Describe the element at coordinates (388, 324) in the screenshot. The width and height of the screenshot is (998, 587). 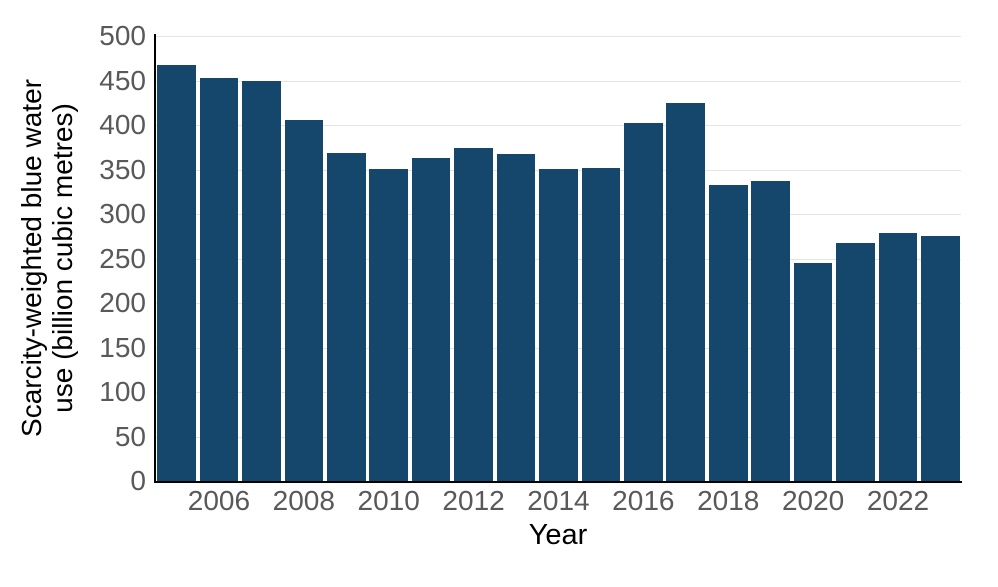
I see `bar-2010` at that location.